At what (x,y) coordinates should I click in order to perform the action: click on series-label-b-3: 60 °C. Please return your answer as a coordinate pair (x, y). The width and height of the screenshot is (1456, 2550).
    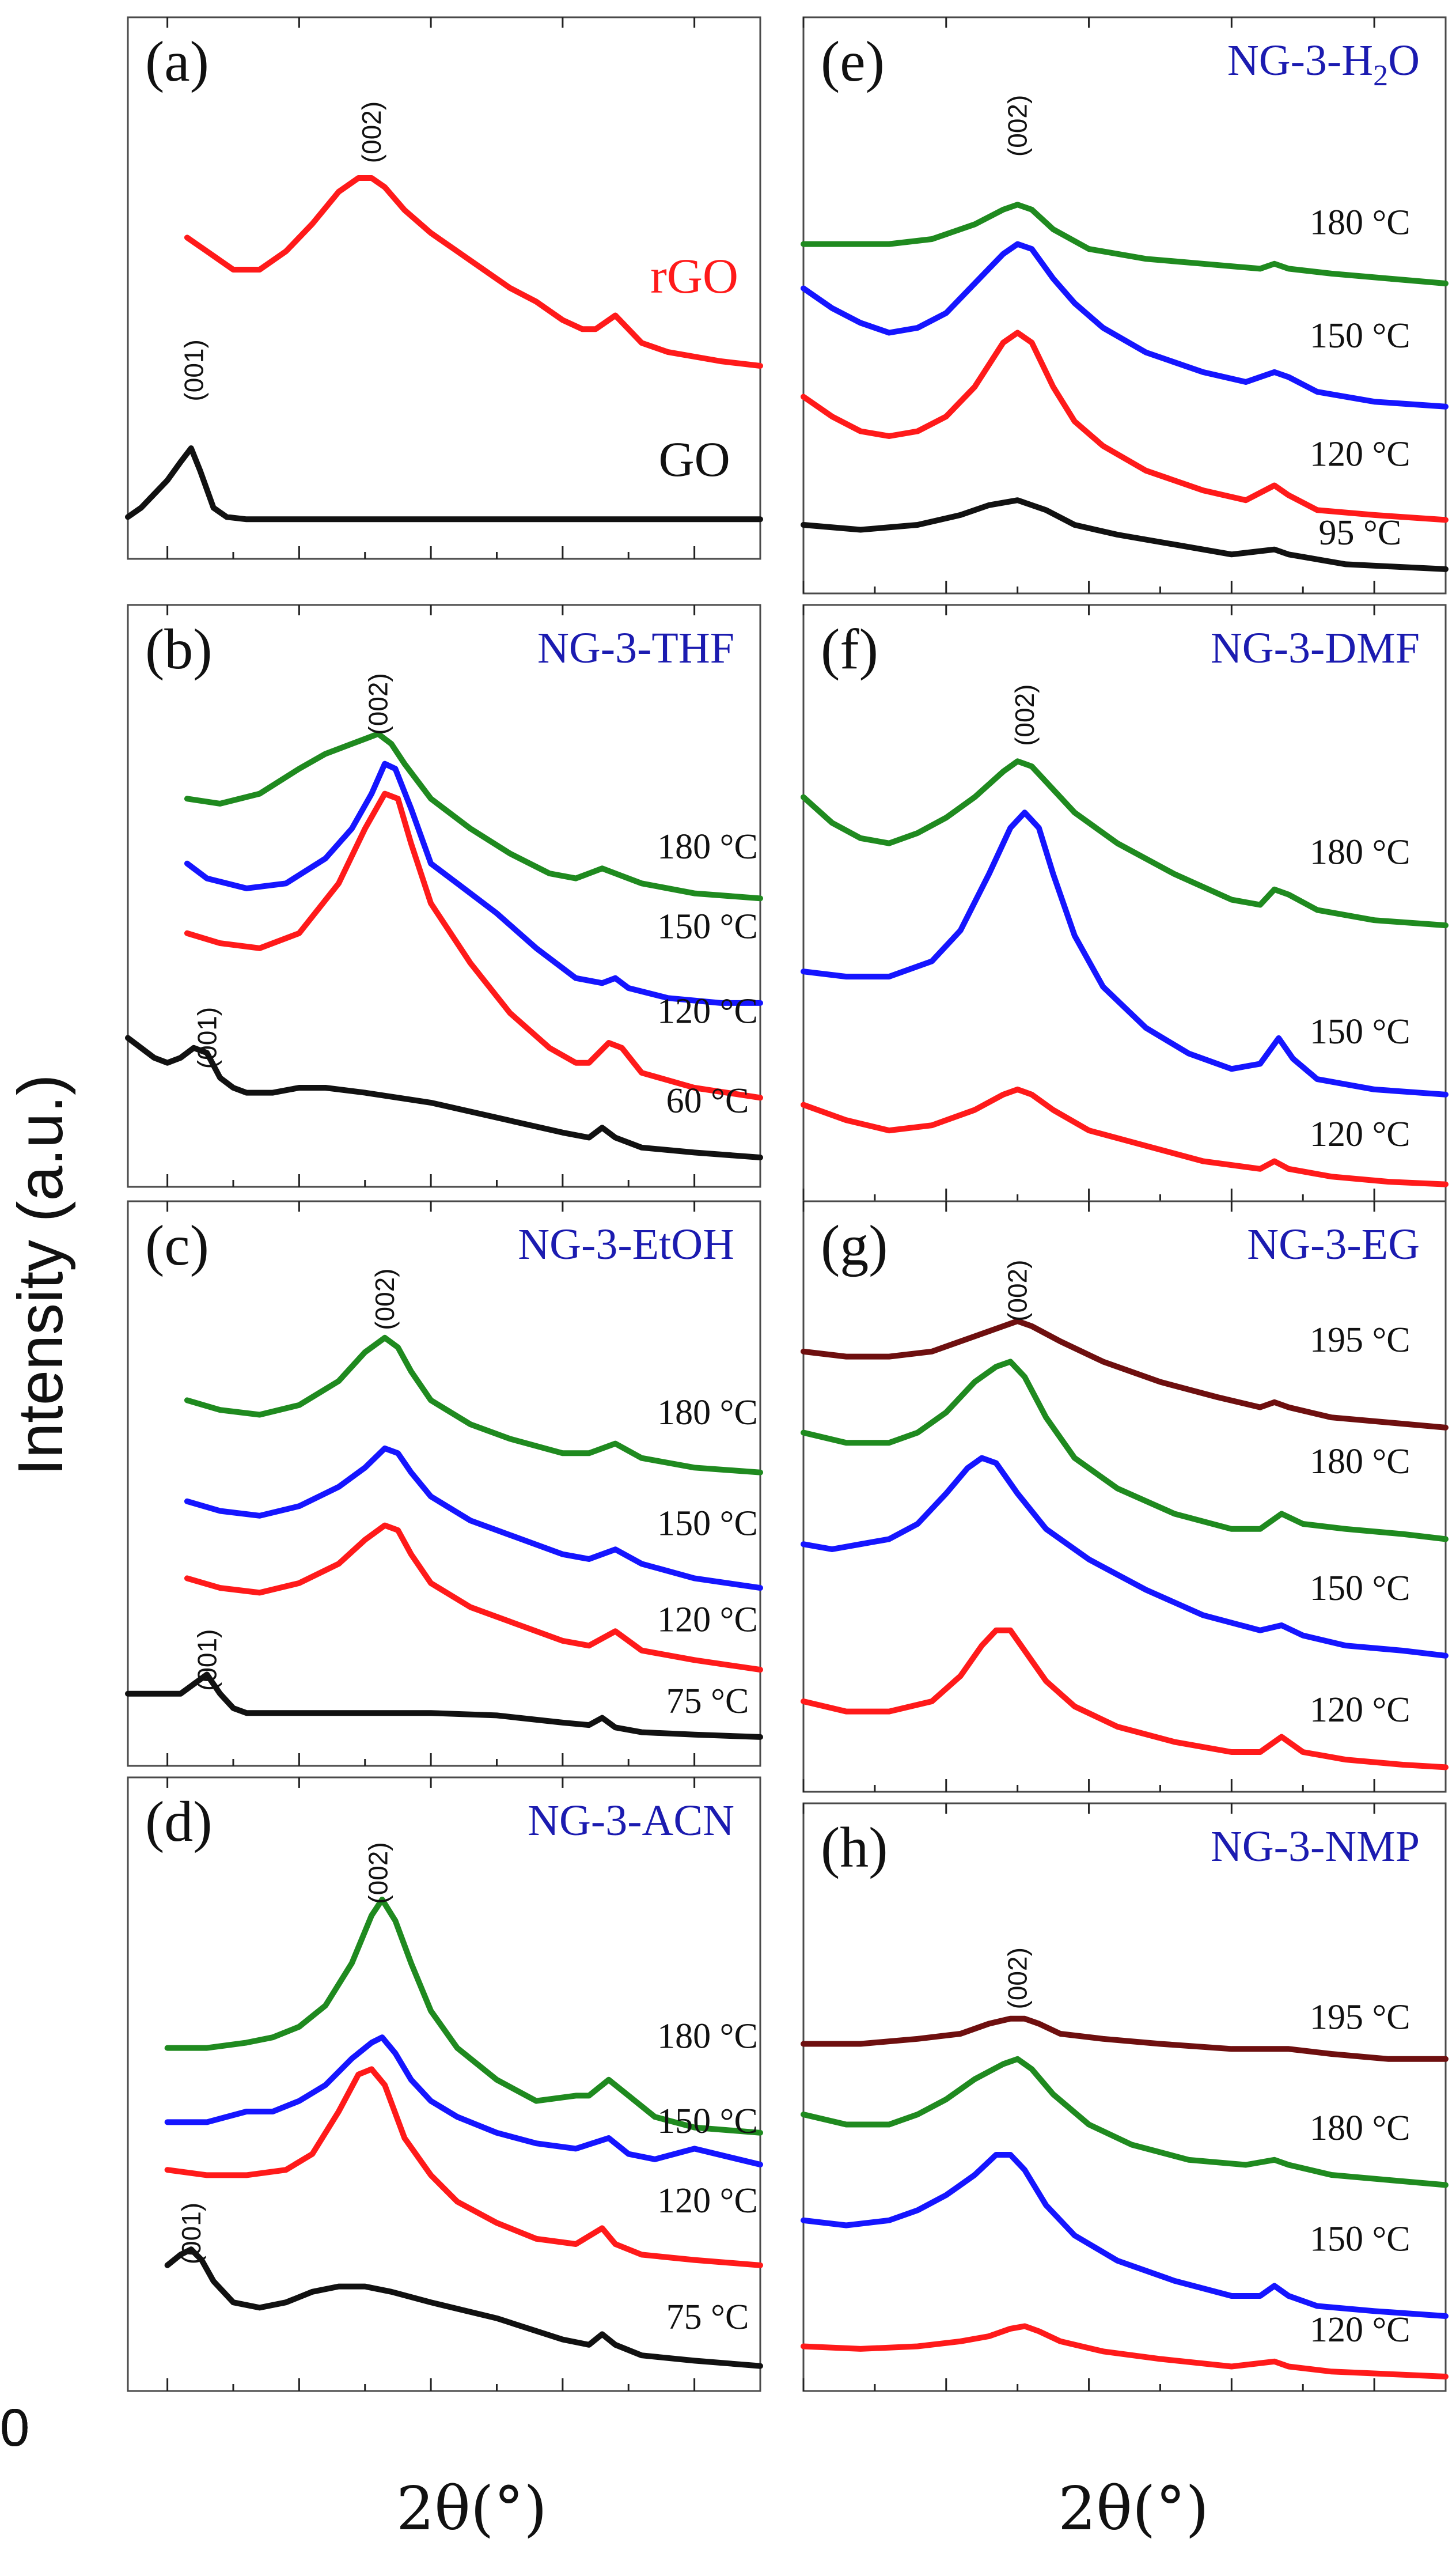
    Looking at the image, I should click on (707, 1101).